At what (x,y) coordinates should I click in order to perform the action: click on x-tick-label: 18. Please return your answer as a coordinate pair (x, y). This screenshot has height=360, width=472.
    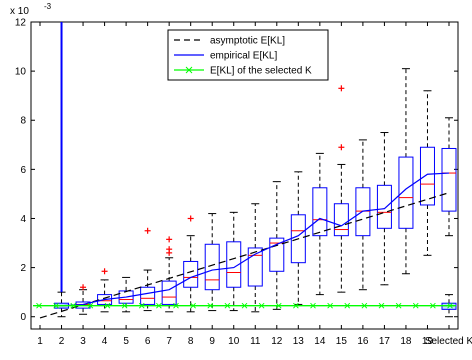
    Looking at the image, I should click on (406, 341).